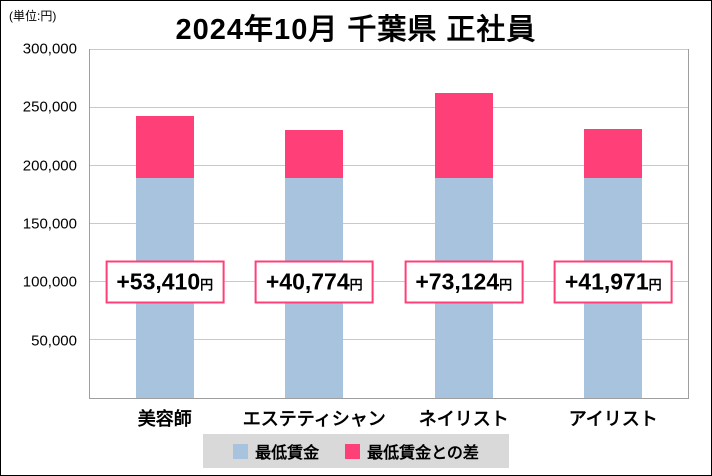 This screenshot has width=712, height=476. I want to click on diff-amount: +41,971, so click(606, 281).